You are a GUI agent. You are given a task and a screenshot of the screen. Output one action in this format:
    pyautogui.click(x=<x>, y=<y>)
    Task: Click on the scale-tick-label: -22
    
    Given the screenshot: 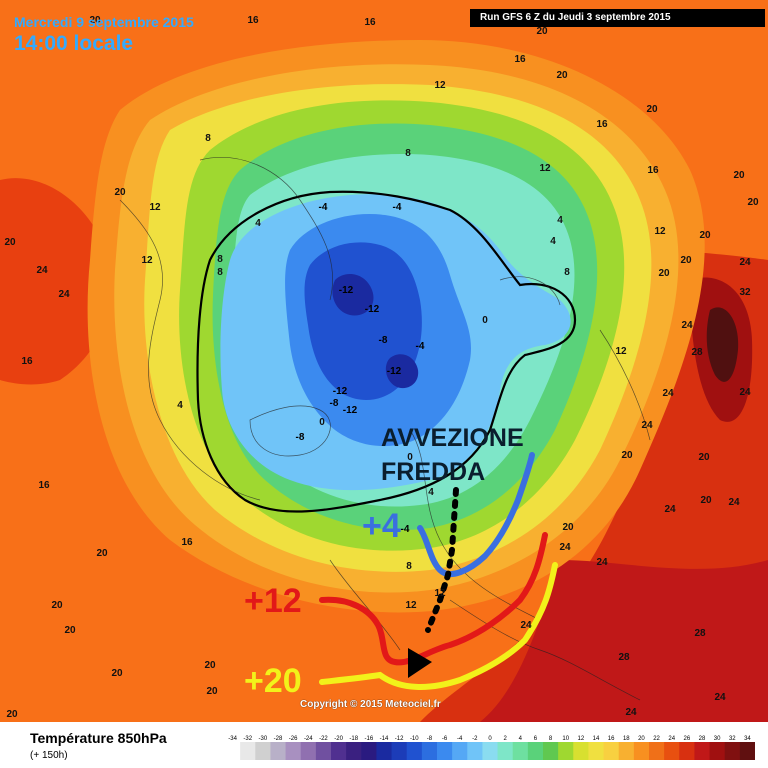 What is the action you would take?
    pyautogui.click(x=323, y=739)
    